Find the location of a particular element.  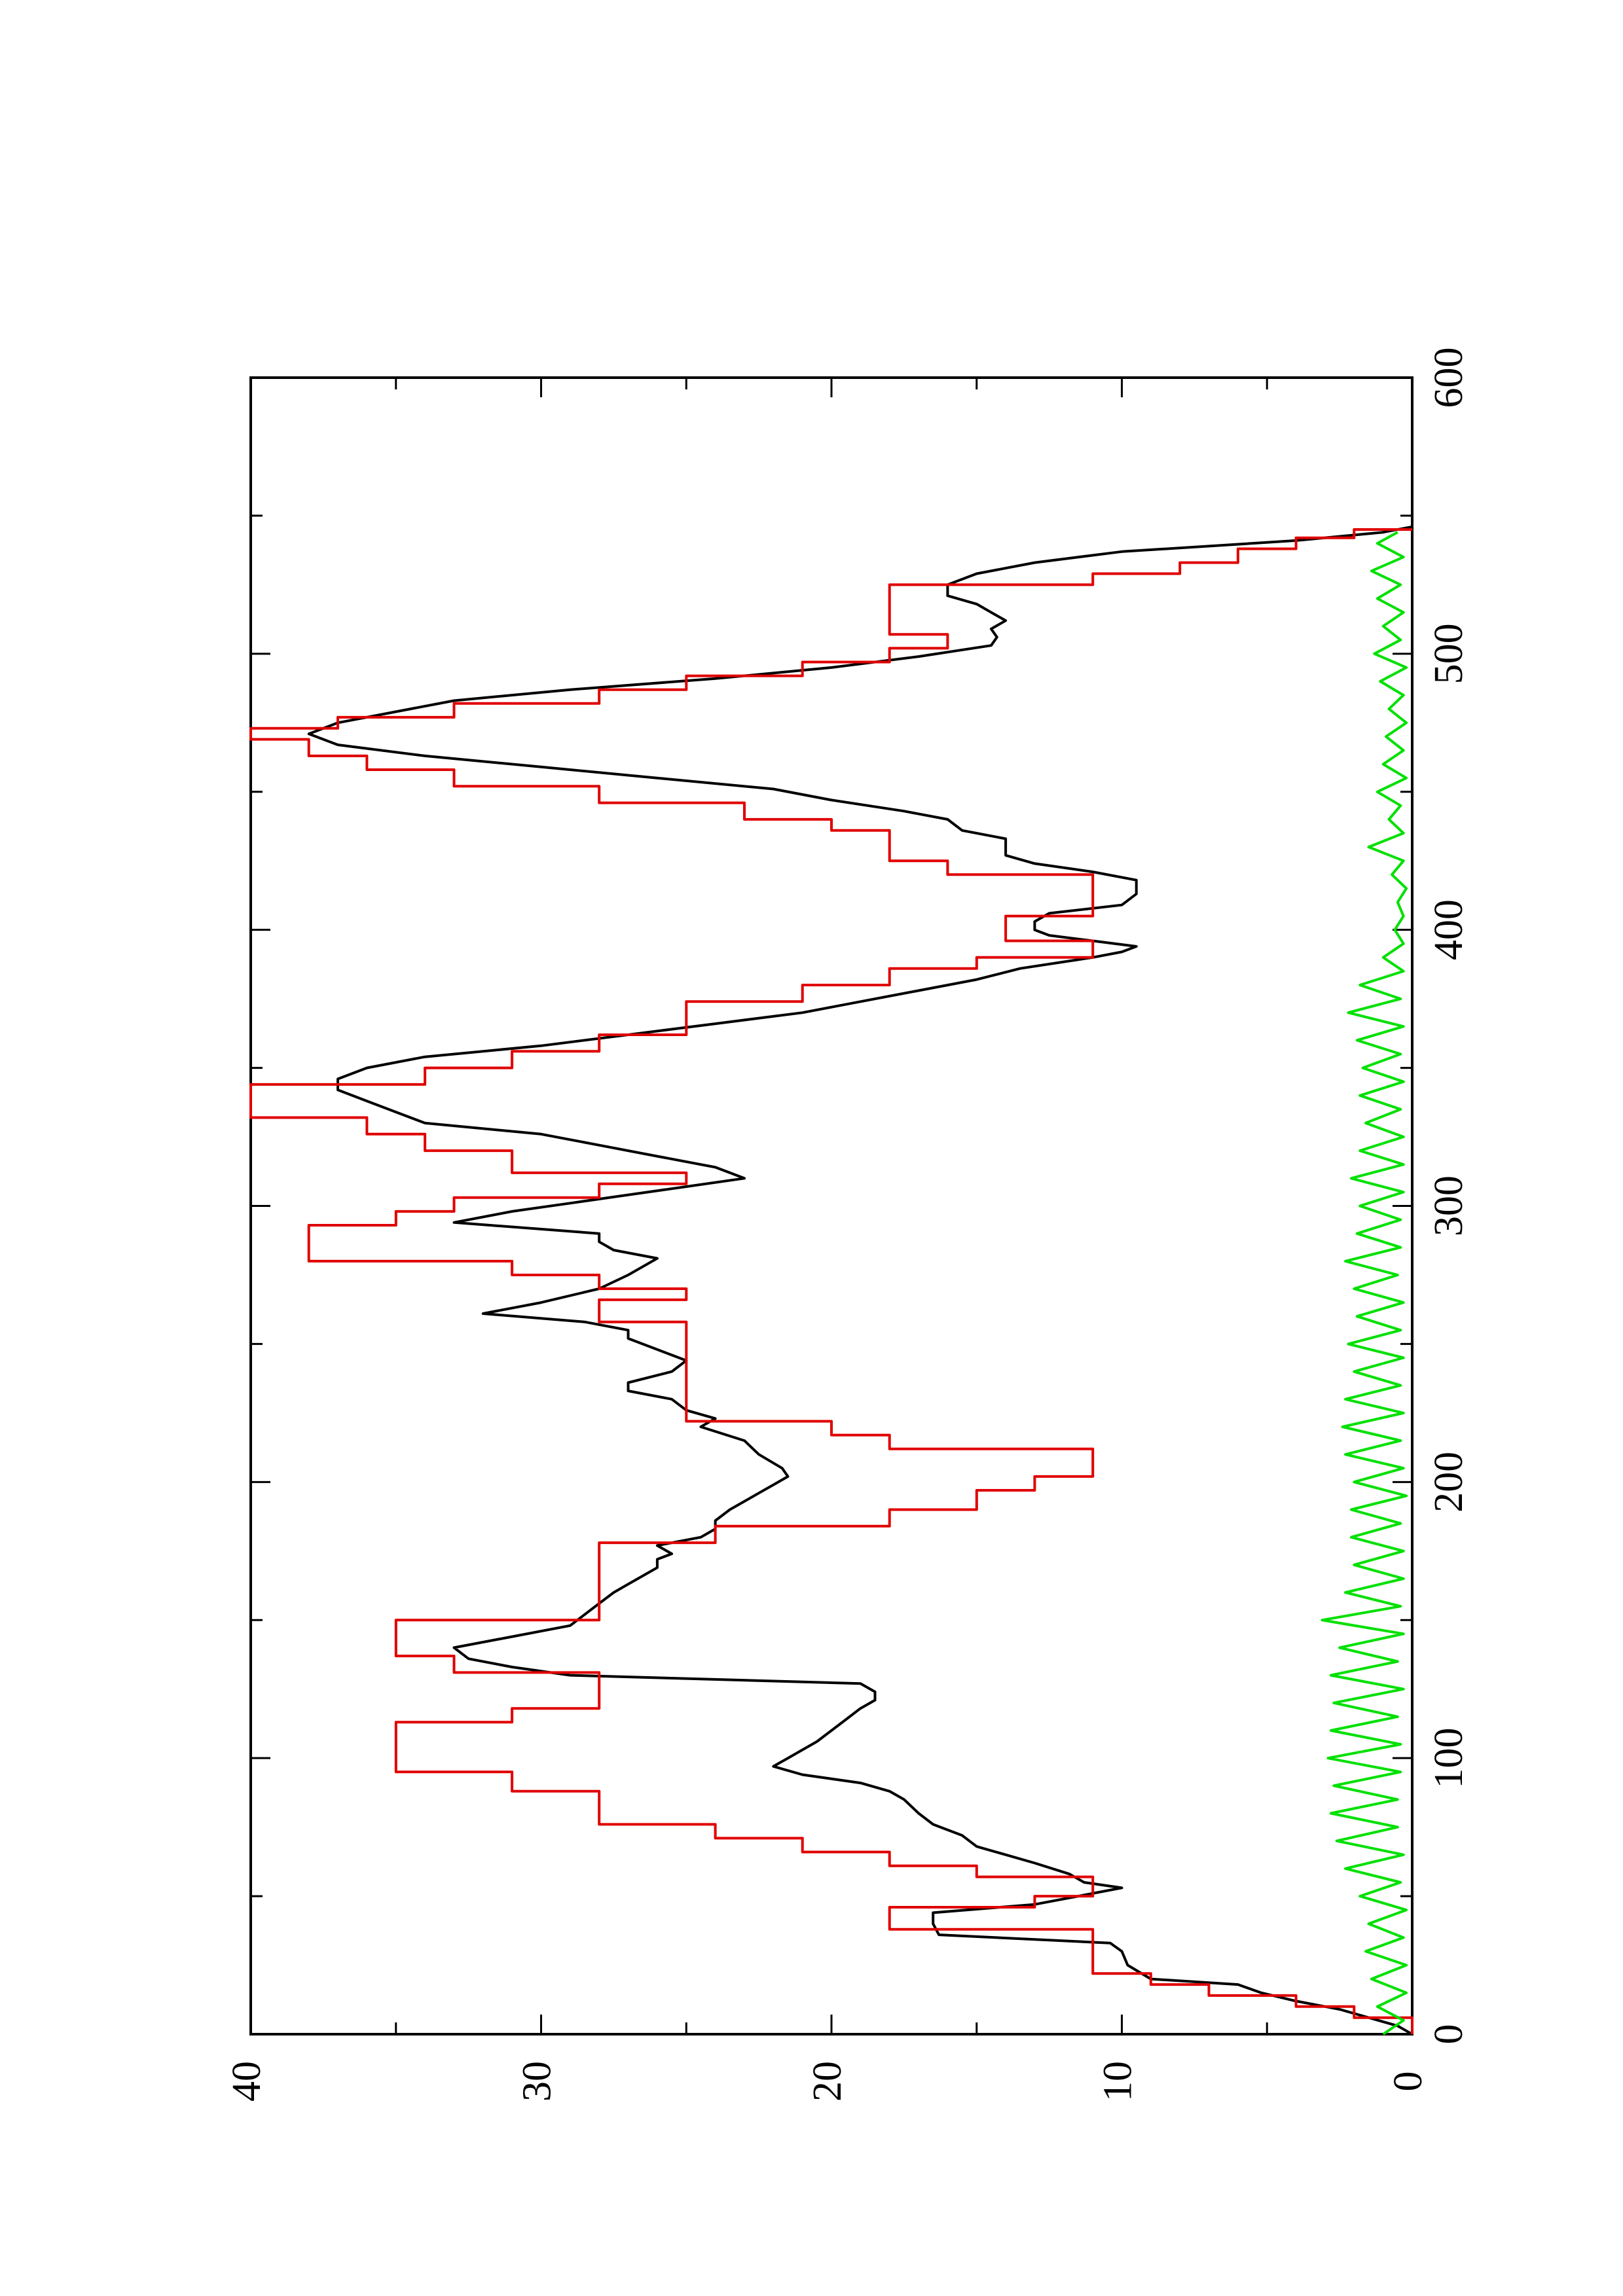

x-tick-label: 600 is located at coordinates (1449, 378).